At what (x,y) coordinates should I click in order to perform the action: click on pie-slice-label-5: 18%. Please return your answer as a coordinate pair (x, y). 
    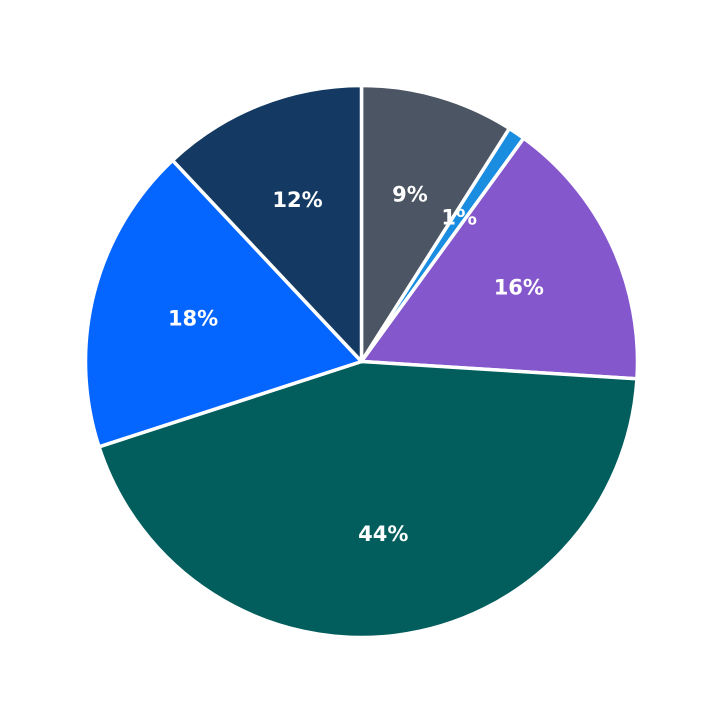
    Looking at the image, I should click on (193, 318).